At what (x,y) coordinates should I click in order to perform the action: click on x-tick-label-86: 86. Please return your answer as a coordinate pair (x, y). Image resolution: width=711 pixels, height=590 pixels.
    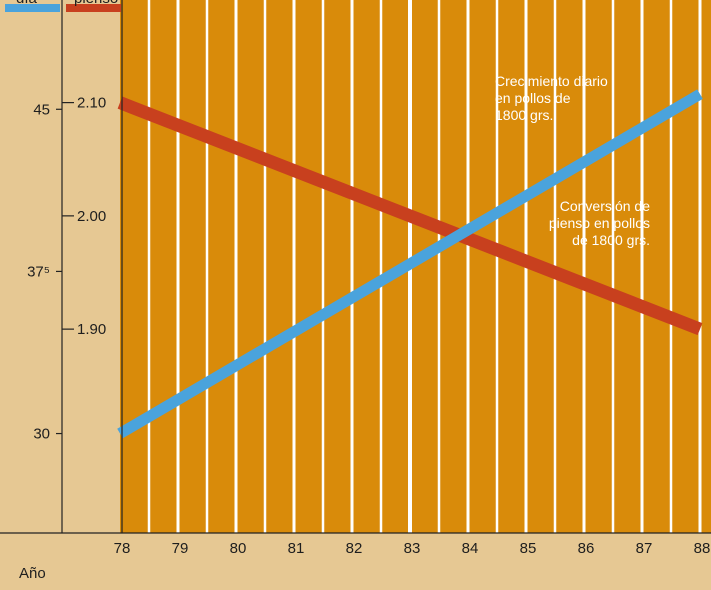
    Looking at the image, I should click on (586, 548).